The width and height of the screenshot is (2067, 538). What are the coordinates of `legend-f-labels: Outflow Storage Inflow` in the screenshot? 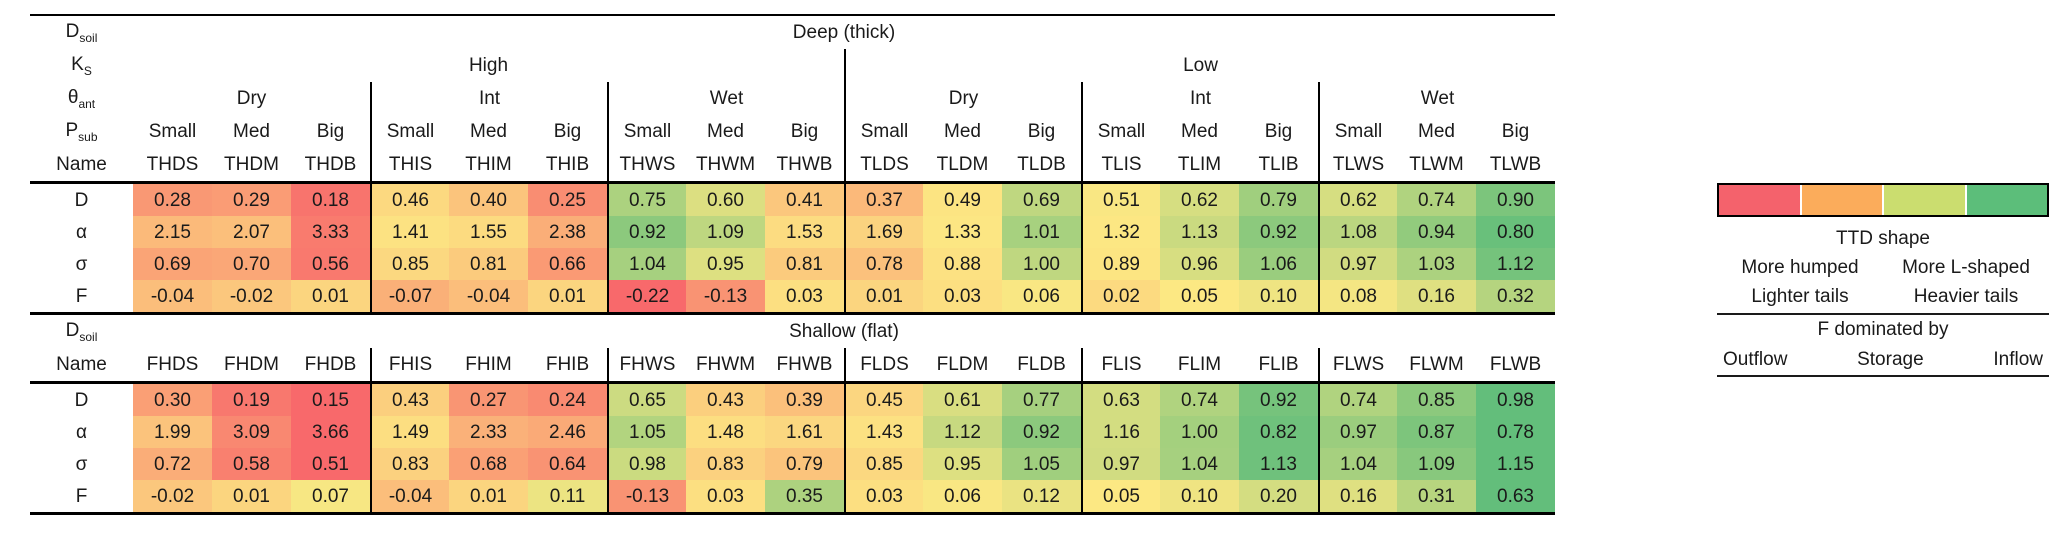 It's located at (1883, 361).